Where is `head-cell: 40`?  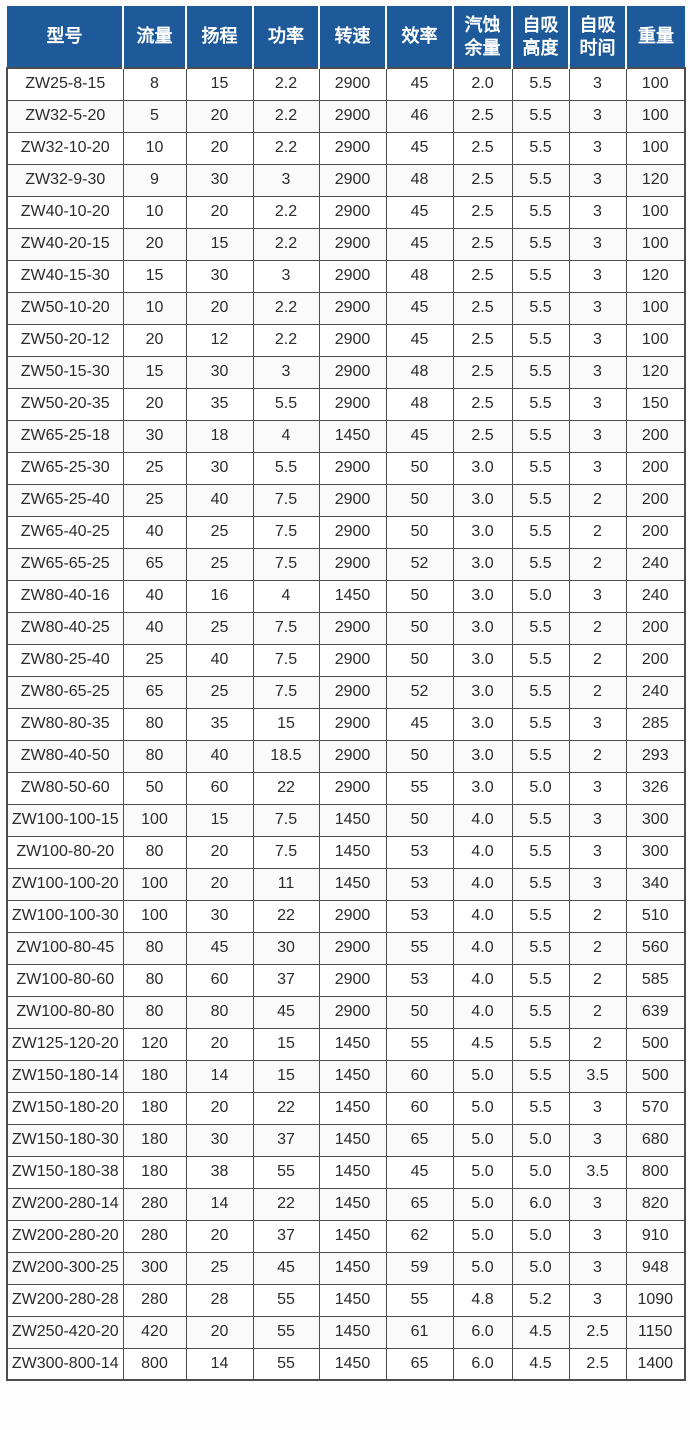
head-cell: 40 is located at coordinates (219, 756).